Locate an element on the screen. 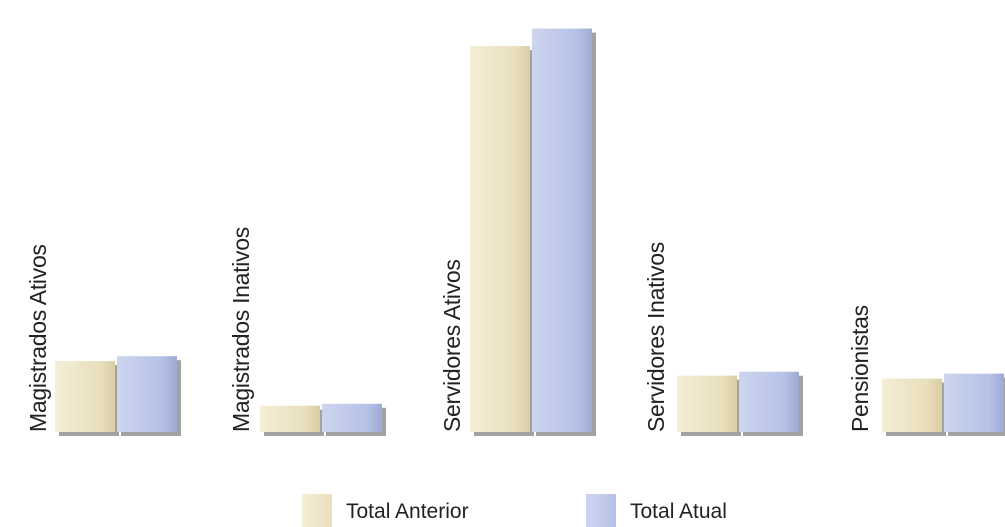 This screenshot has height=527, width=1005. category-label-pensionistas: Pensionistas is located at coordinates (860, 368).